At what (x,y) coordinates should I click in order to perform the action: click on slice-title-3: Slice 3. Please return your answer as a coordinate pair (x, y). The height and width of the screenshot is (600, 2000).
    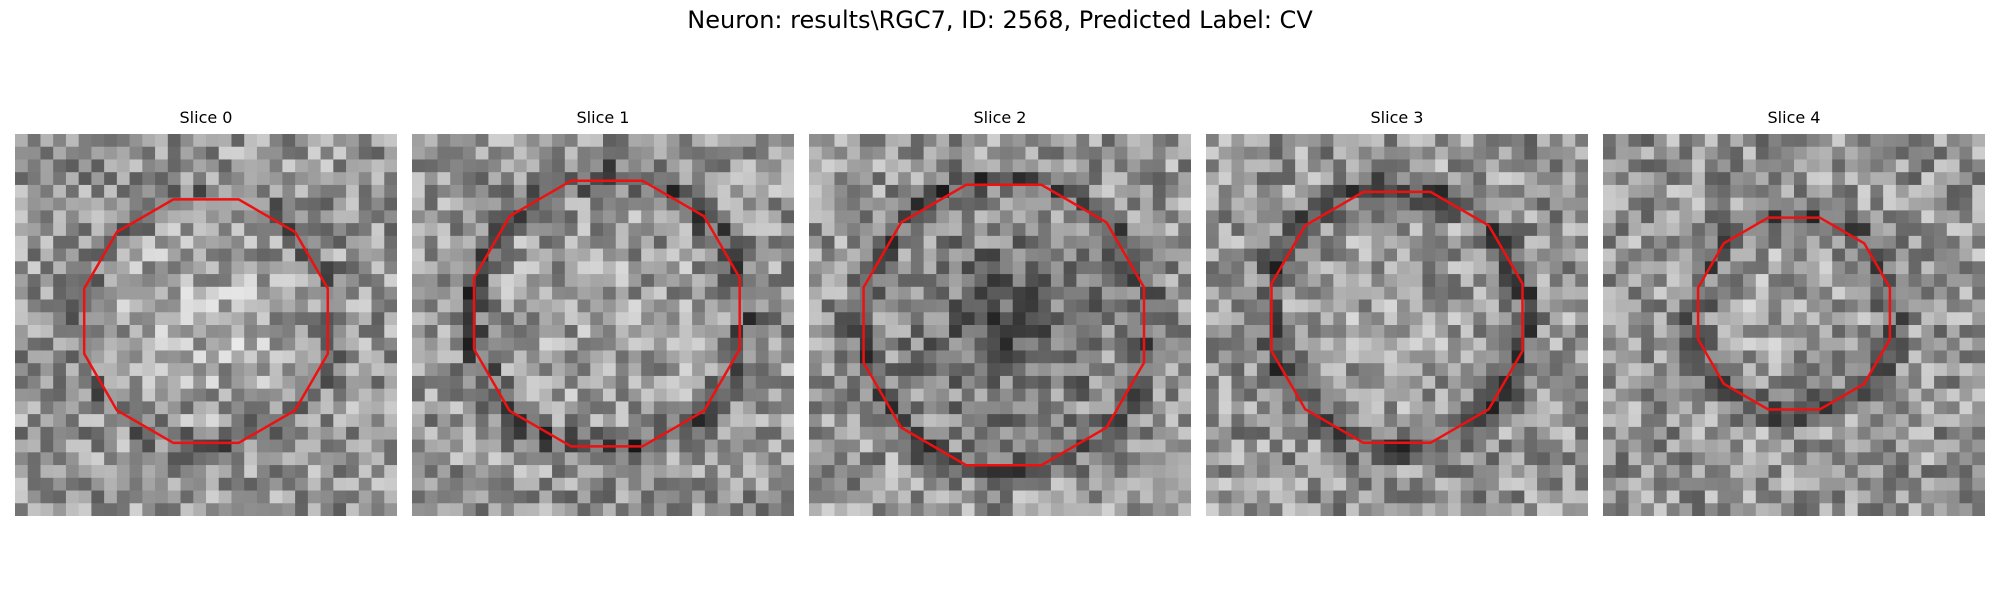
    Looking at the image, I should click on (1397, 117).